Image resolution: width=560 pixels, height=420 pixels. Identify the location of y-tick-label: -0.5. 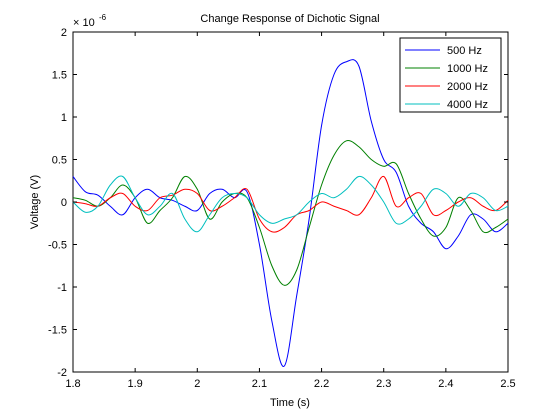
(57, 246).